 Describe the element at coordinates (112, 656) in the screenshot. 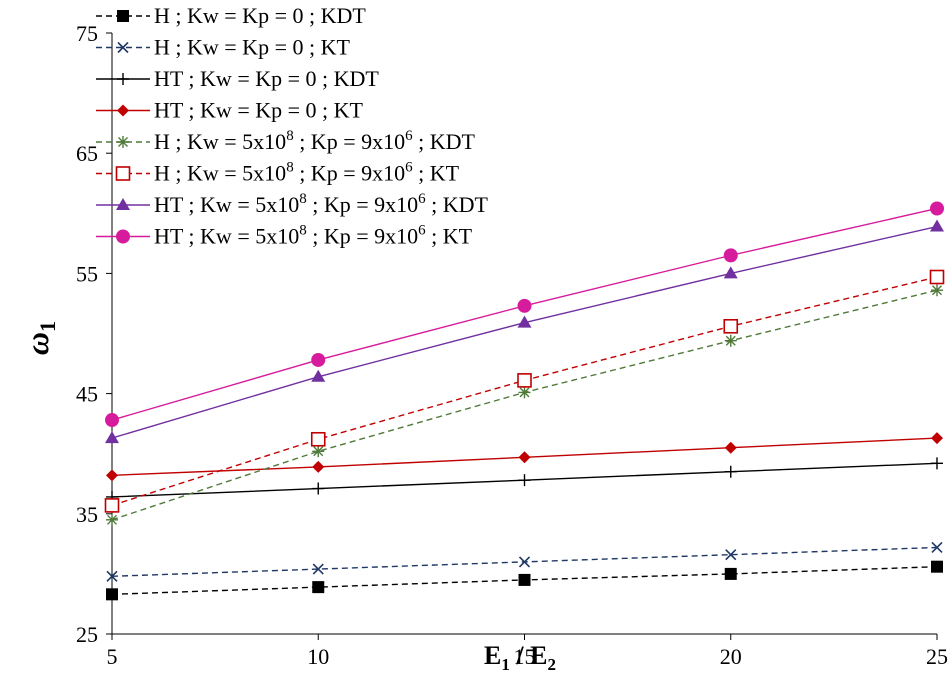

I see `x-tick-label: 5` at that location.